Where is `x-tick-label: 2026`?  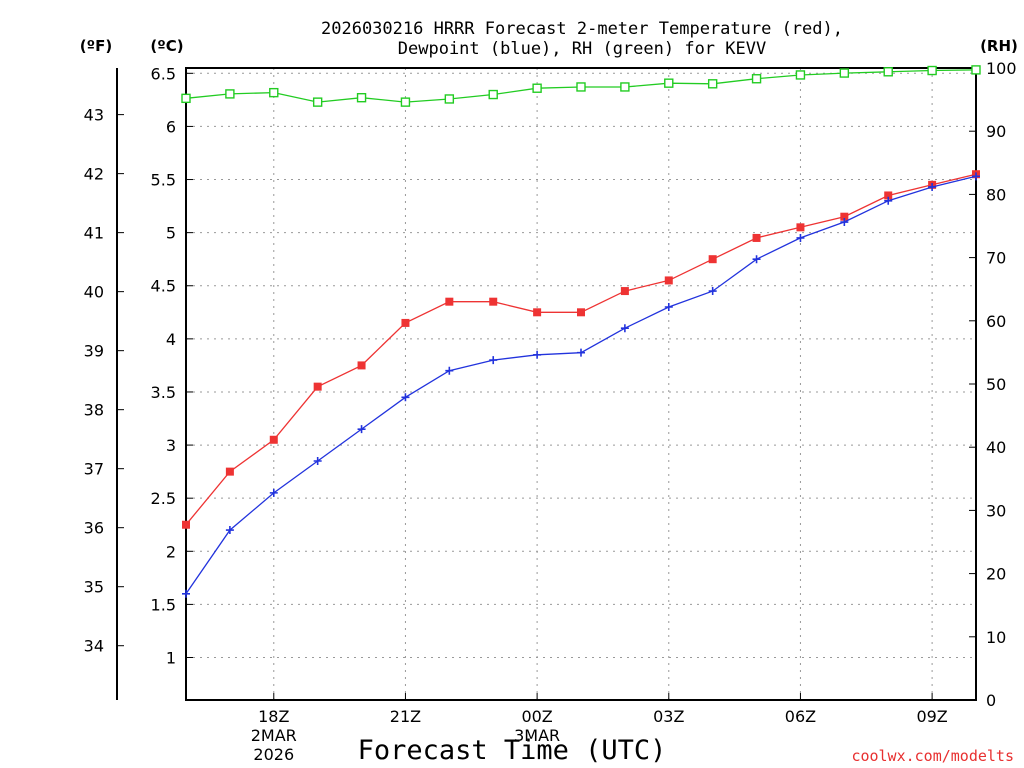
x-tick-label: 2026 is located at coordinates (273, 754).